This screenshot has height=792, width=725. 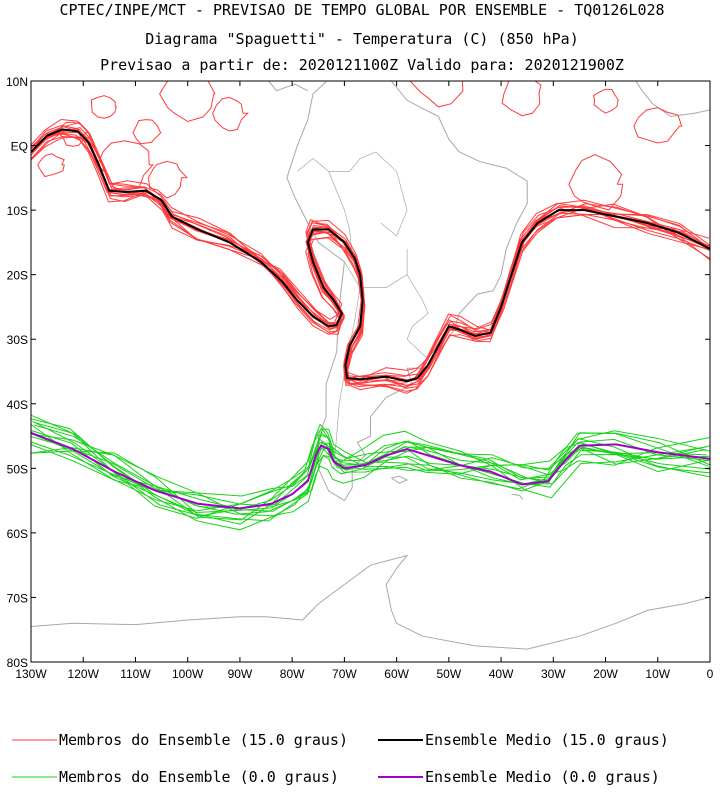 What do you see at coordinates (396, 674) in the screenshot?
I see `x-tick-label: 60W` at bounding box center [396, 674].